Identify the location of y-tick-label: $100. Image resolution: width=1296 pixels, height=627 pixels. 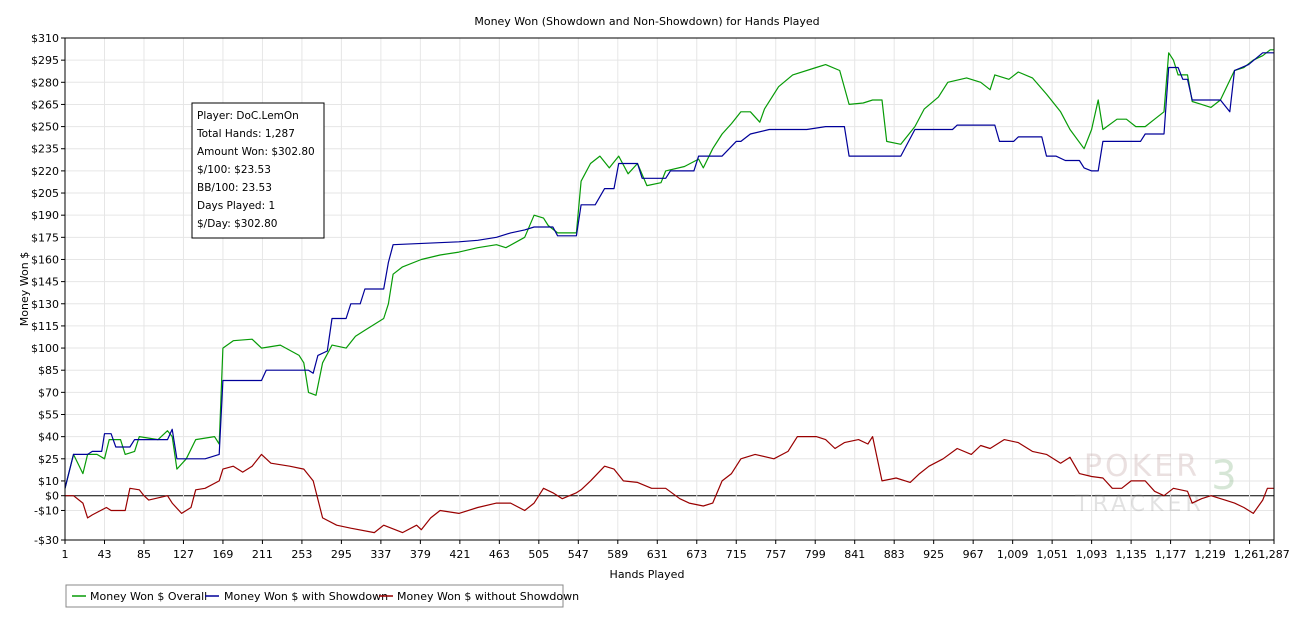
(45, 348).